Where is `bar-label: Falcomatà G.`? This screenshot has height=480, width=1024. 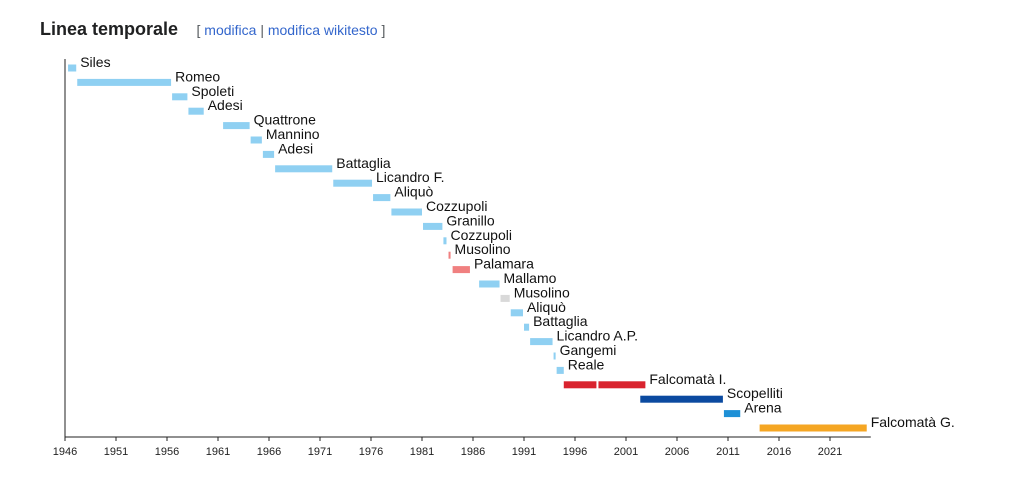 bar-label: Falcomatà G. is located at coordinates (913, 422).